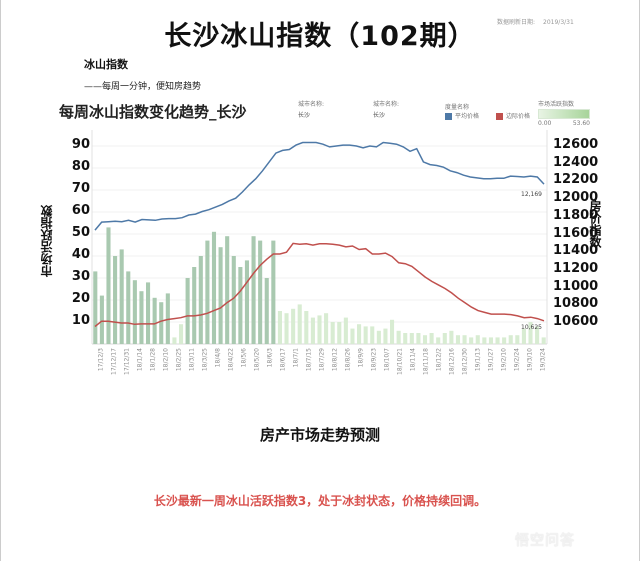  Describe the element at coordinates (576, 144) in the screenshot. I see `y-tick-right: 12600` at that location.